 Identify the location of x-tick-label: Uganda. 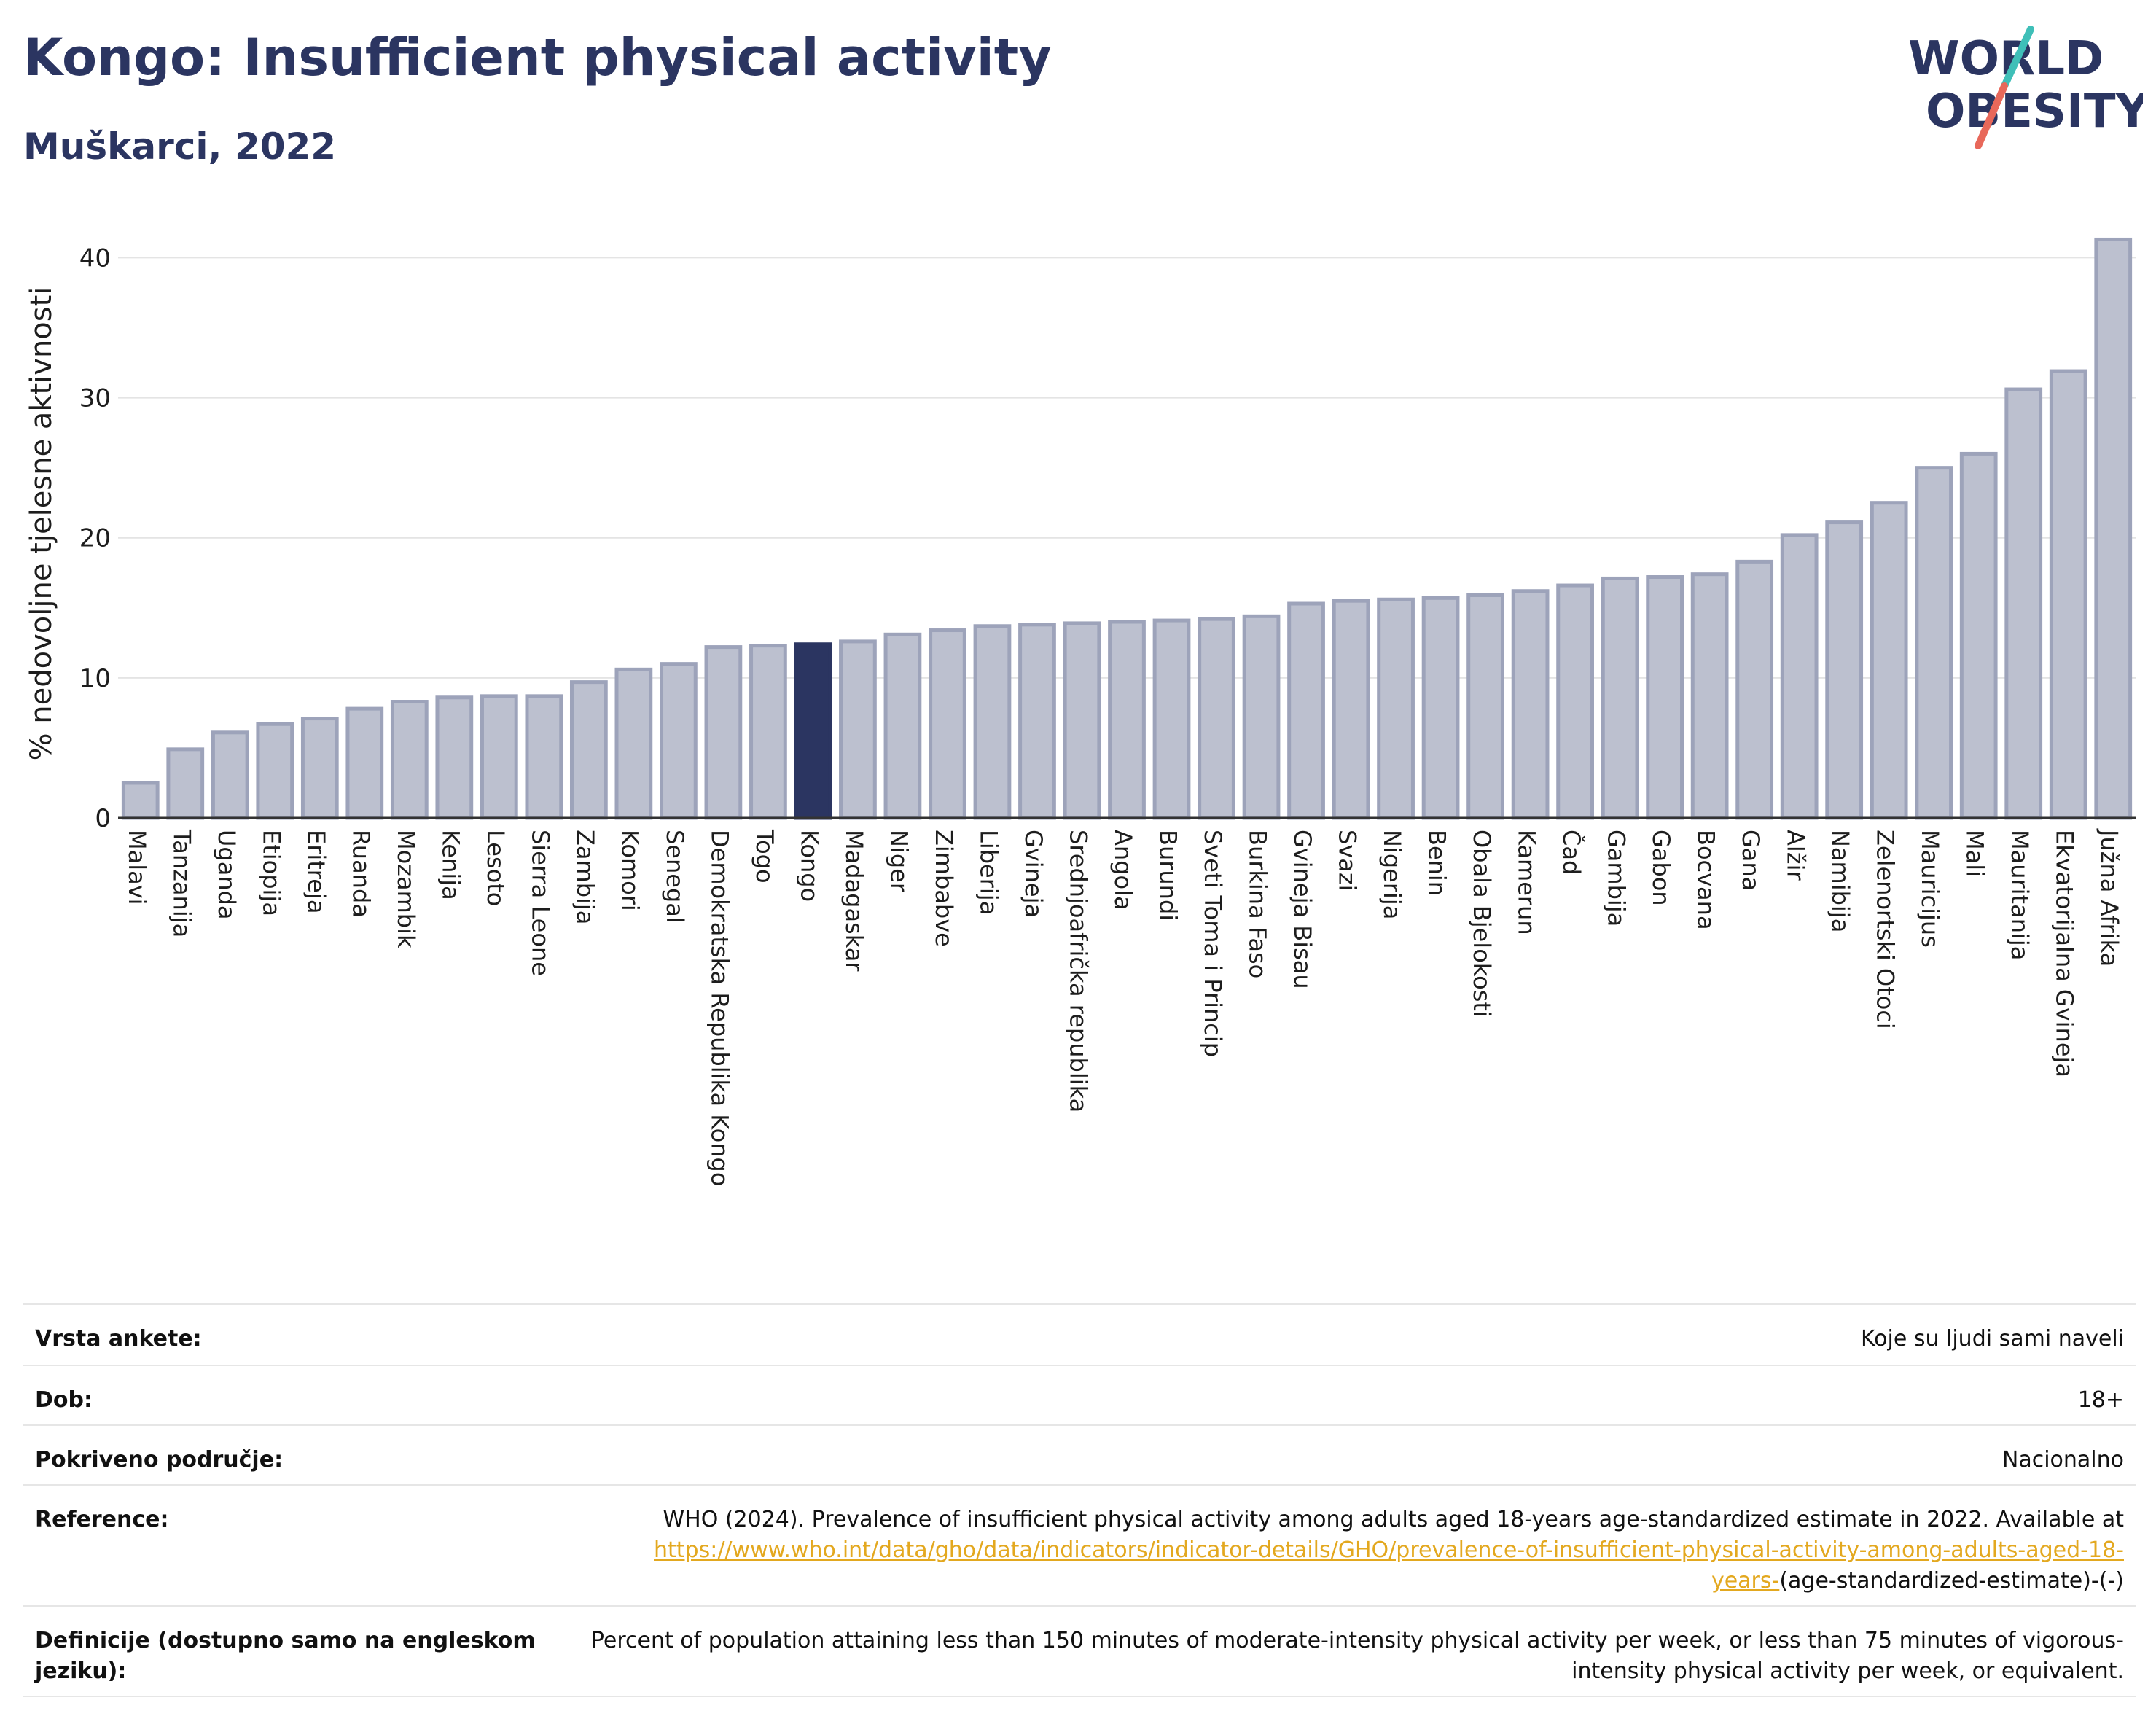
(227, 875).